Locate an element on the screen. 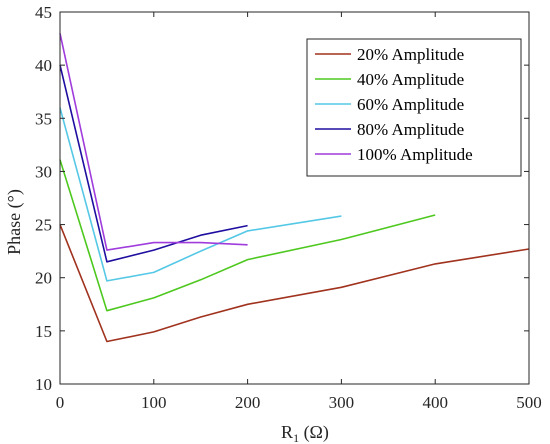 The height and width of the screenshot is (444, 550). legend-label-5: 100% Amplitude is located at coordinates (415, 154).